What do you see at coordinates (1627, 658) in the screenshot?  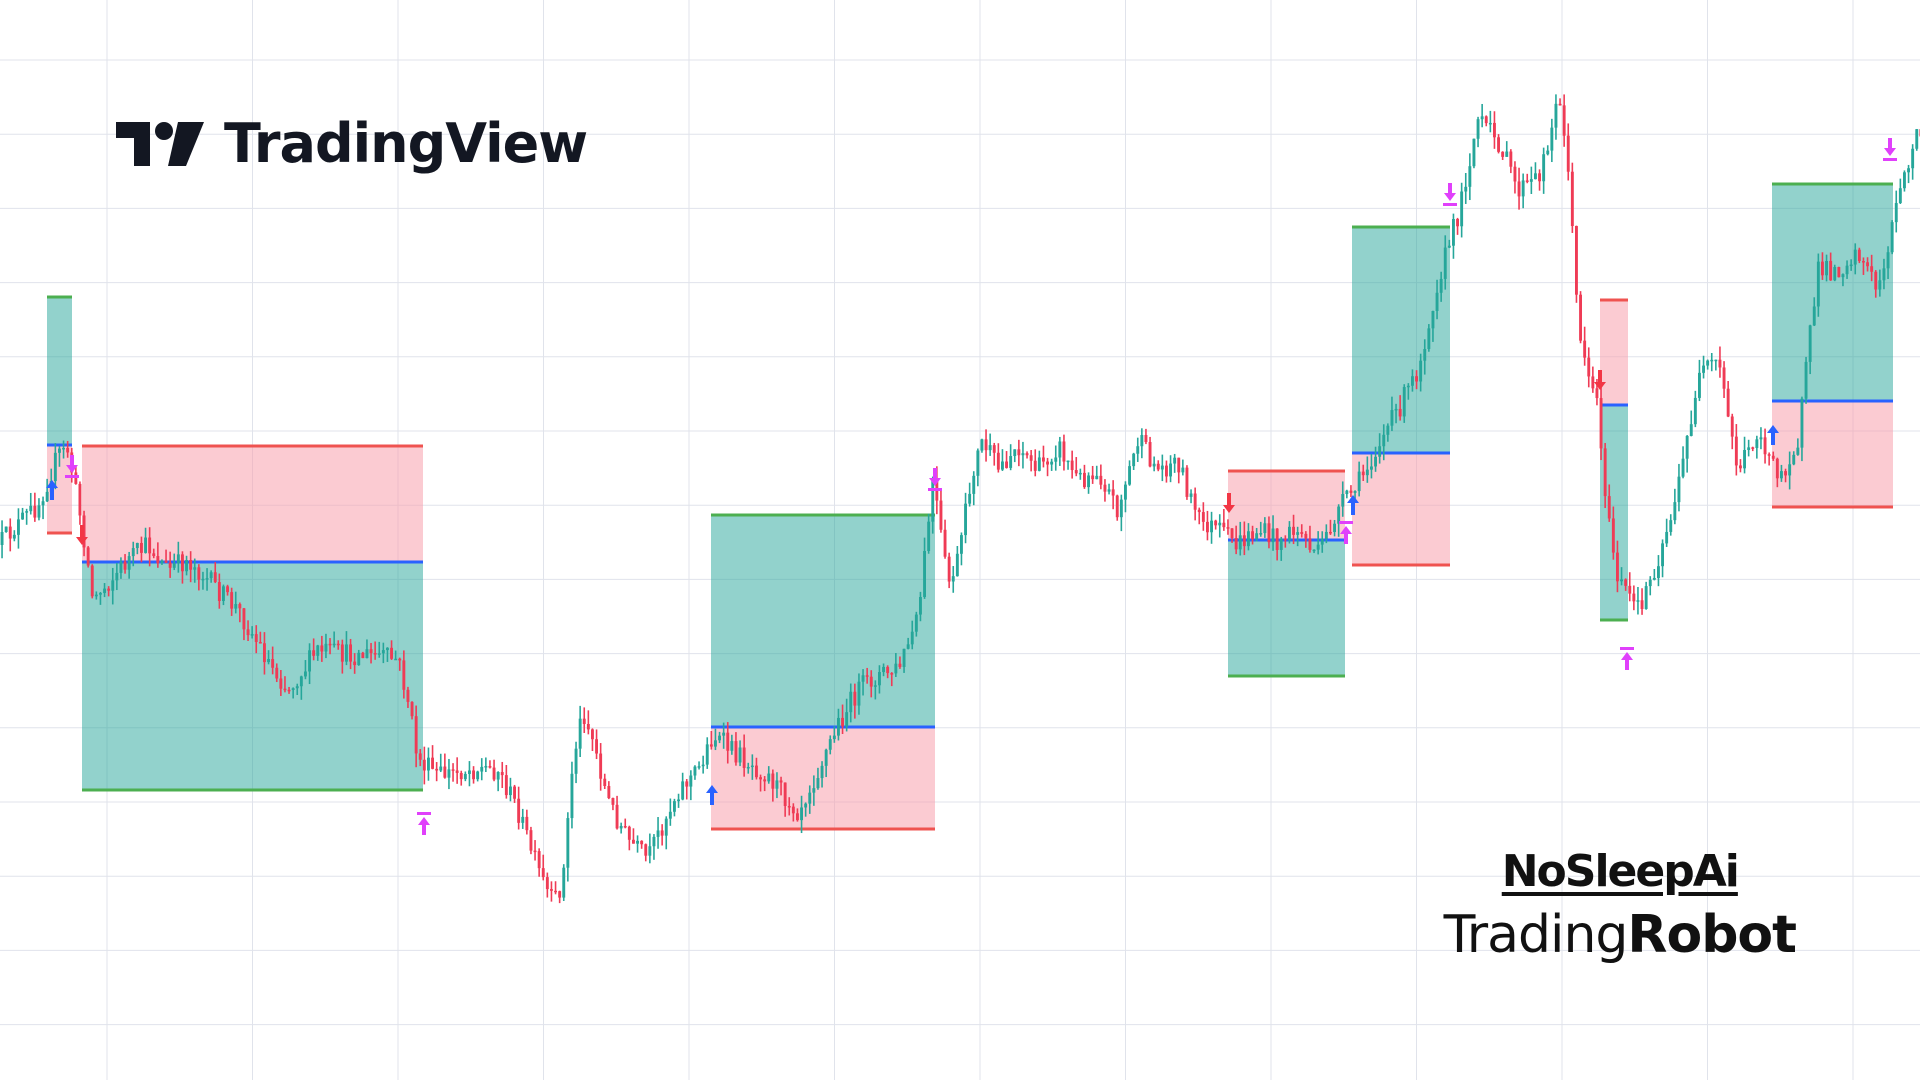 I see `exit-up-icon` at bounding box center [1627, 658].